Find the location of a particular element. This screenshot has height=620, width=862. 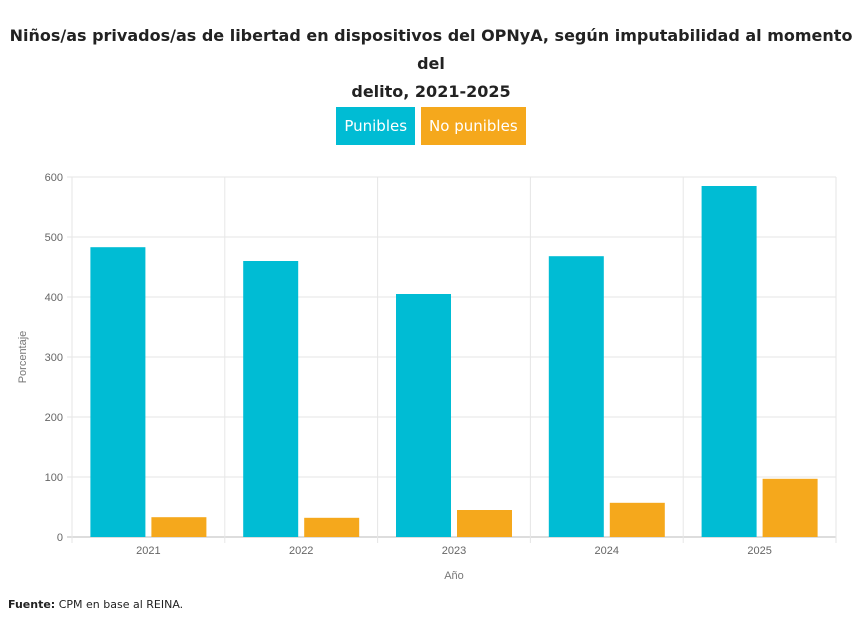

bar-punibles-2024 is located at coordinates (576, 396).